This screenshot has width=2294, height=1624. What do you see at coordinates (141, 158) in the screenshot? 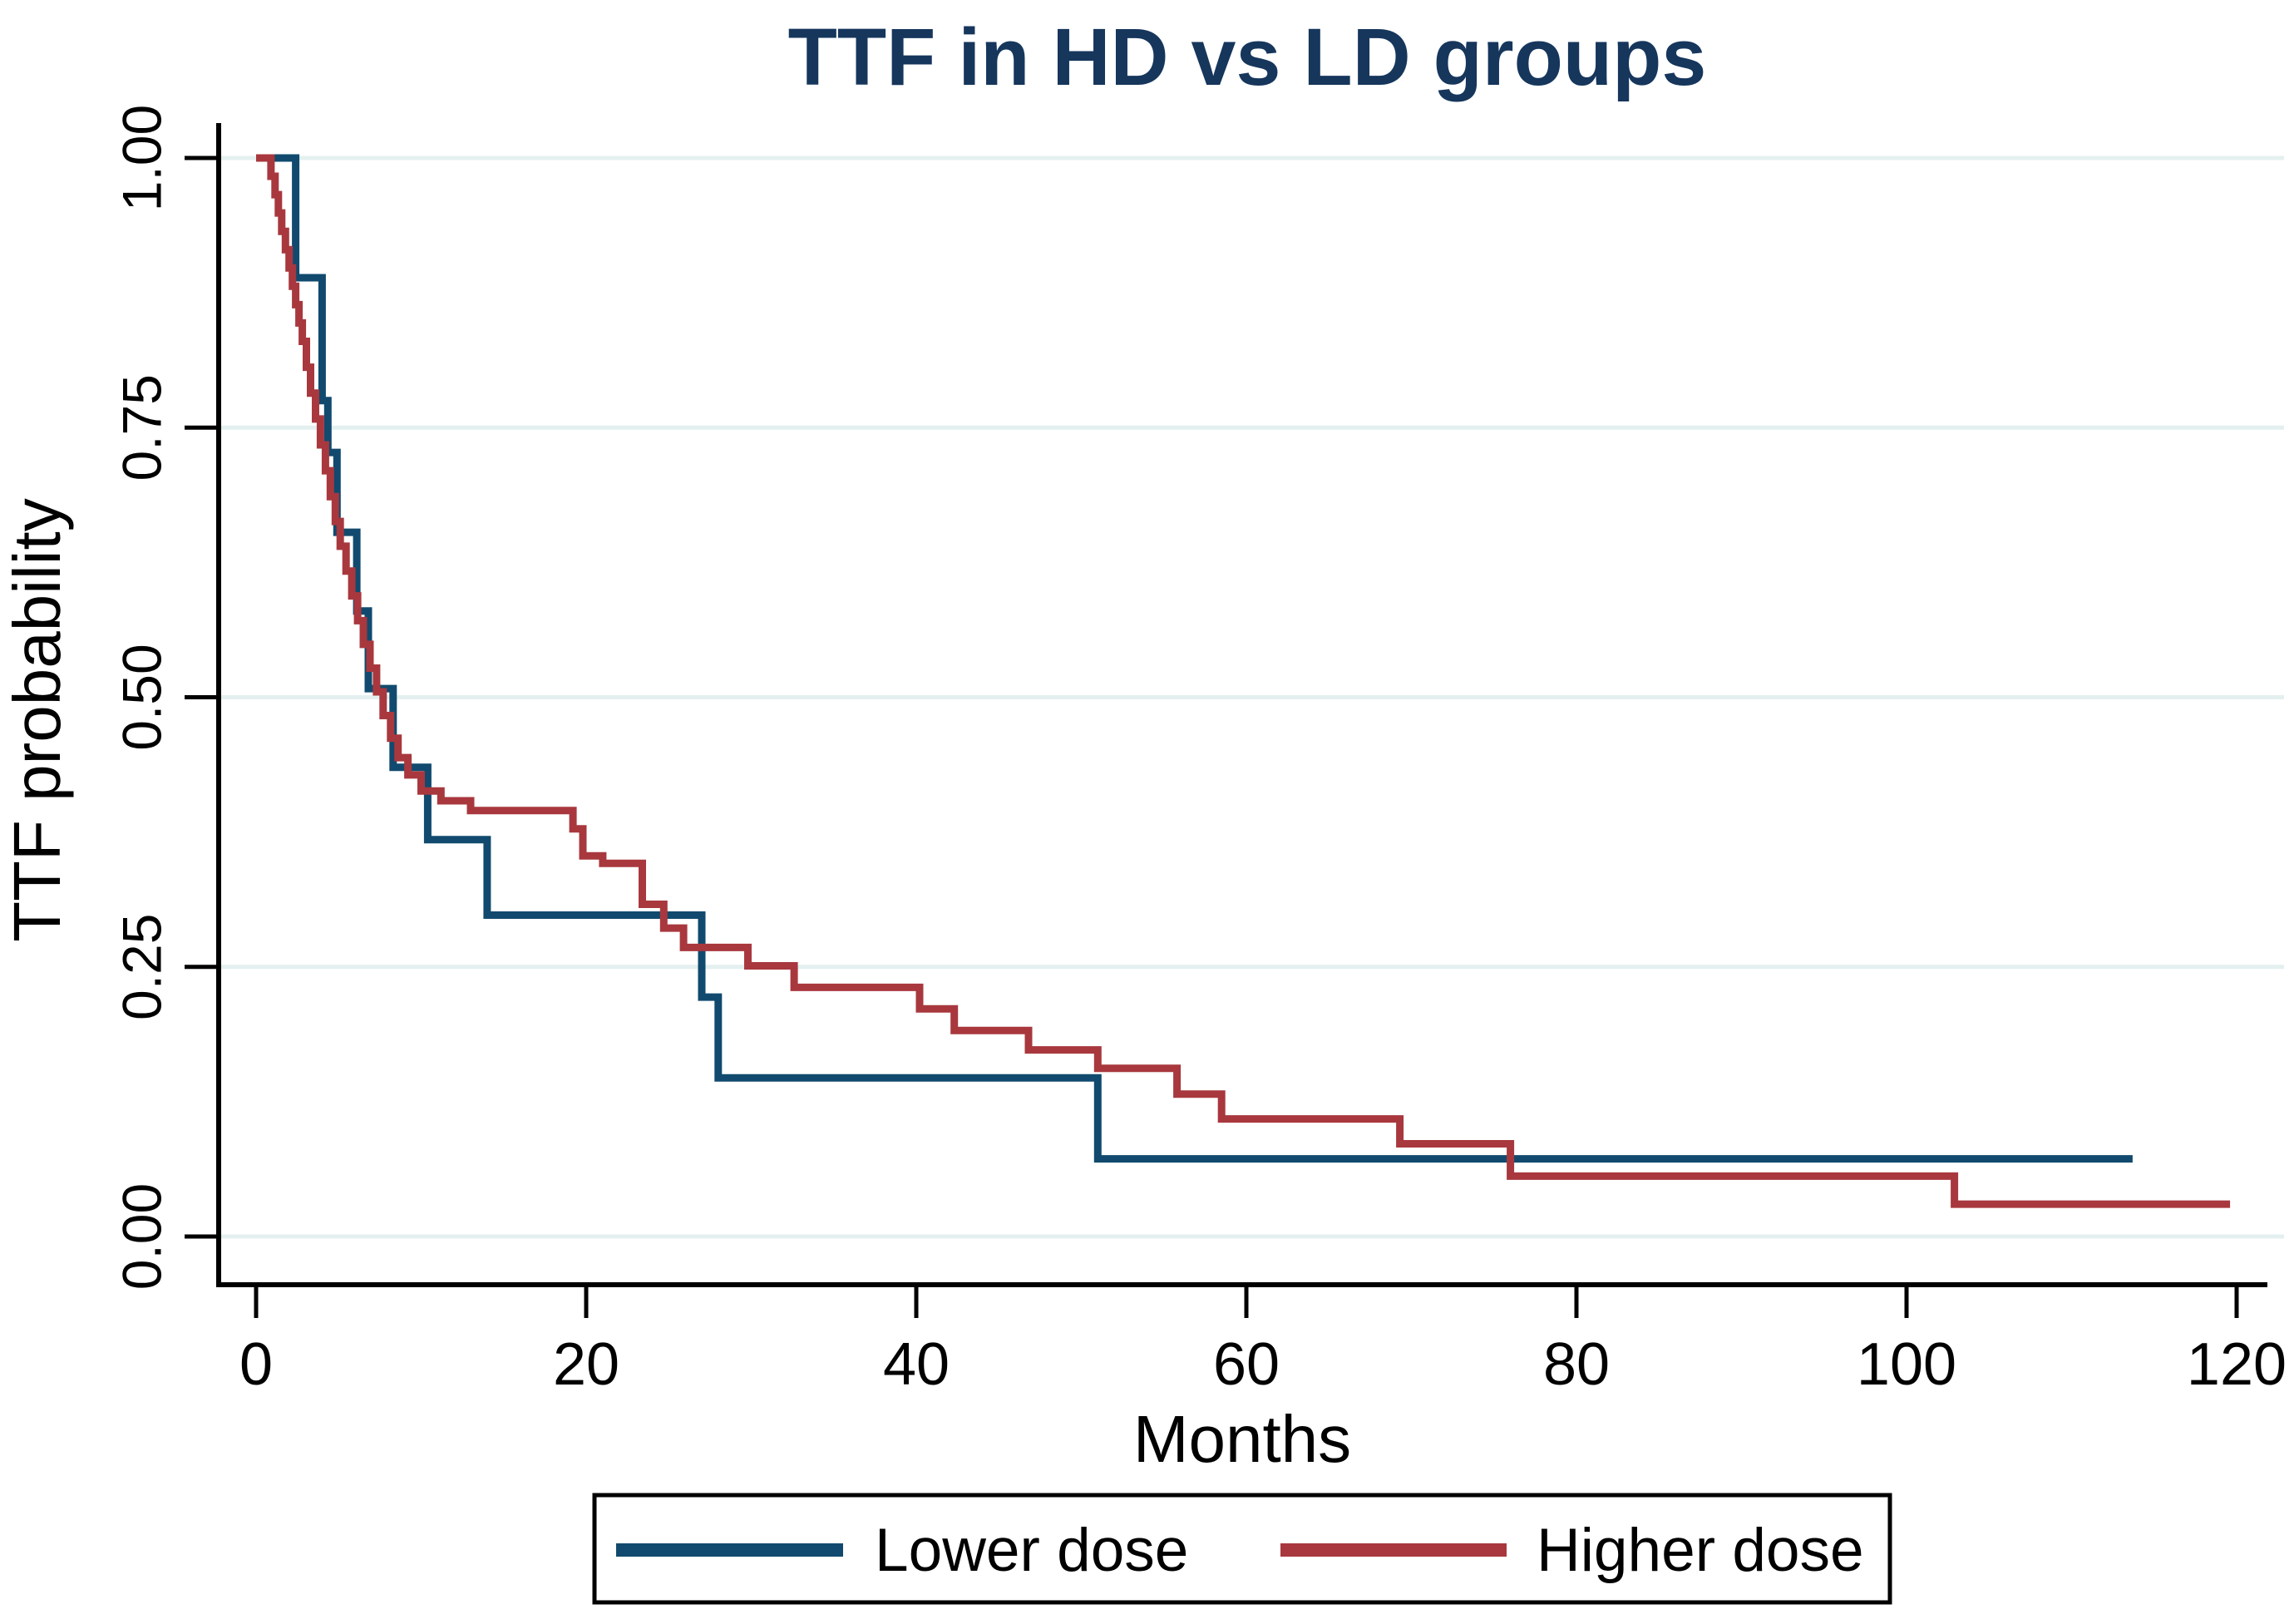
I see `y-tick-label-1.00: 1.00` at bounding box center [141, 158].